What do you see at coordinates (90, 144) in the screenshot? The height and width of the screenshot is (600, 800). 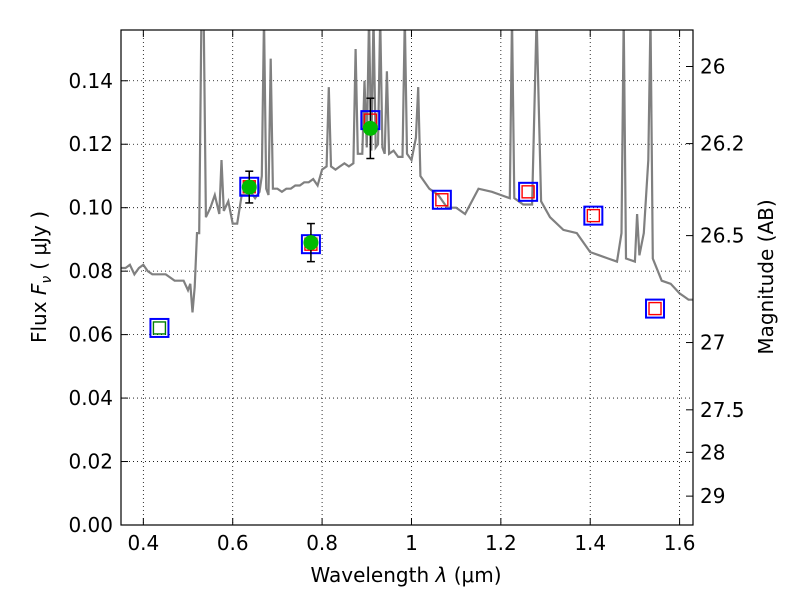 I see `y-tick-label: 0.12` at bounding box center [90, 144].